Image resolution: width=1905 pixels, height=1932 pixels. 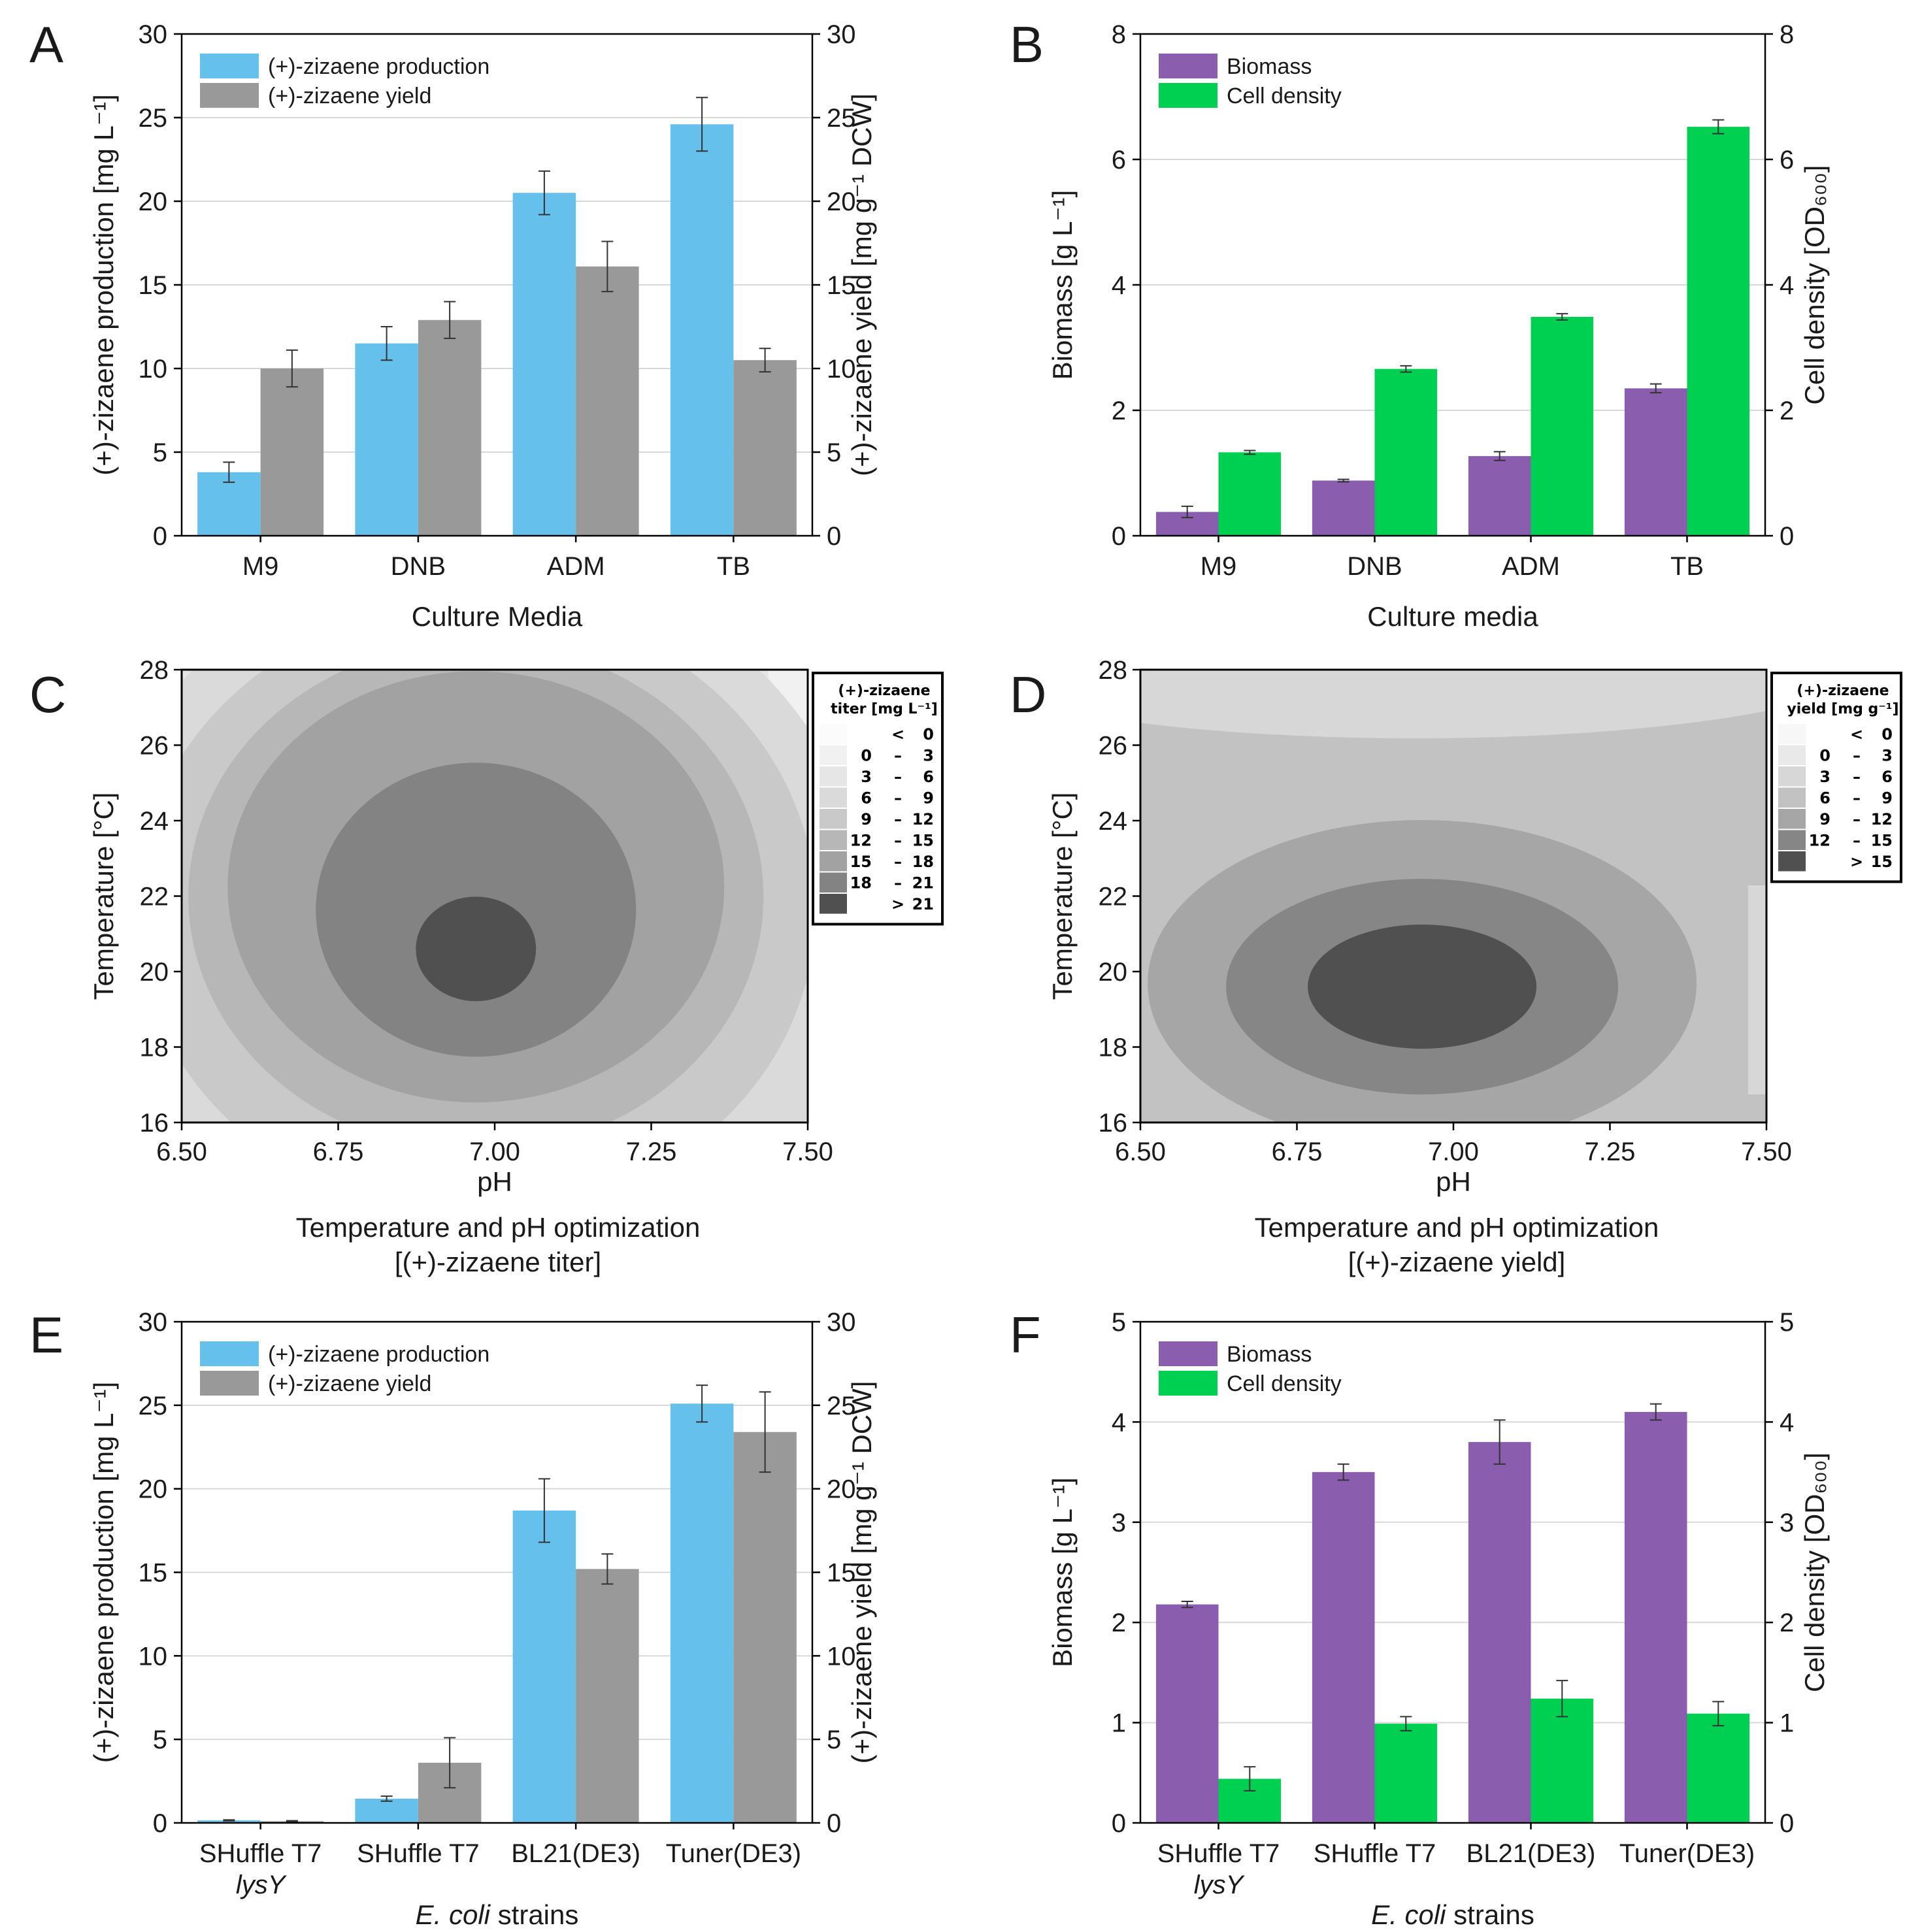 What do you see at coordinates (1025, 1335) in the screenshot?
I see `panel-label: F` at bounding box center [1025, 1335].